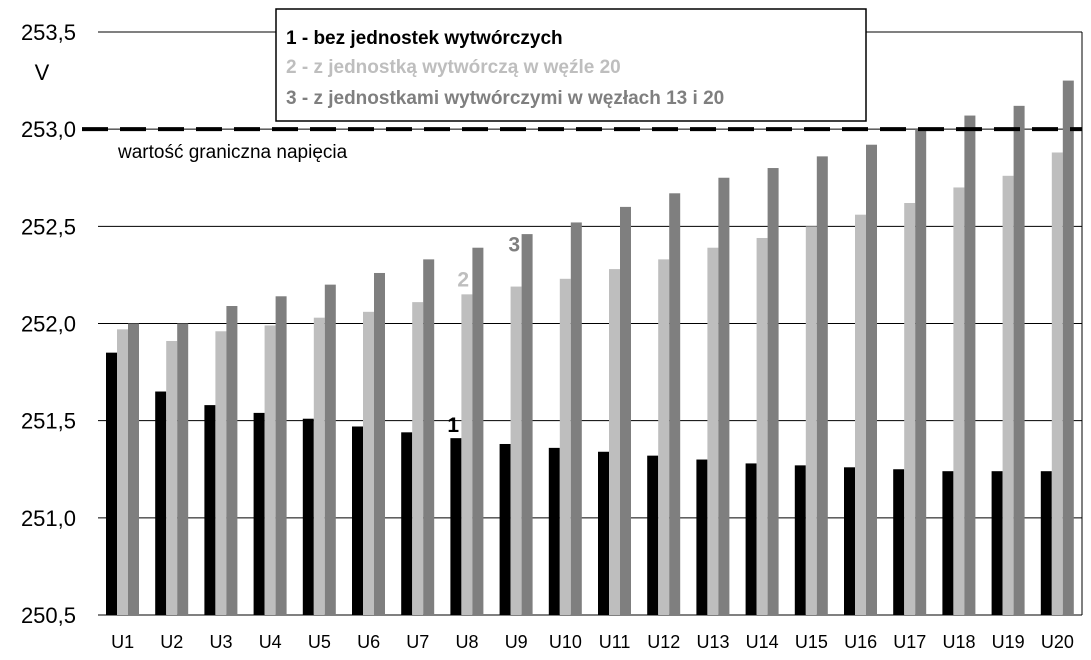 This screenshot has height=660, width=1091. I want to click on x-tick-label: U6, so click(368, 642).